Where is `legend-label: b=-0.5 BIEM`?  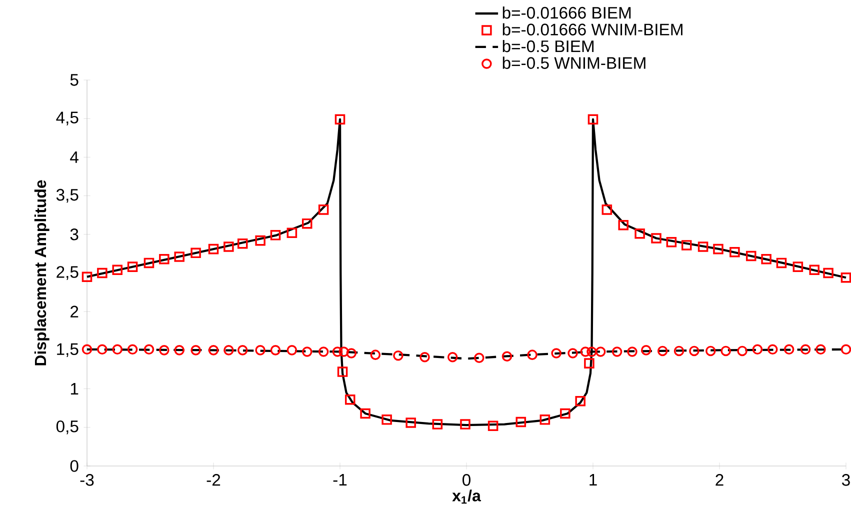
legend-label: b=-0.5 BIEM is located at coordinates (548, 46).